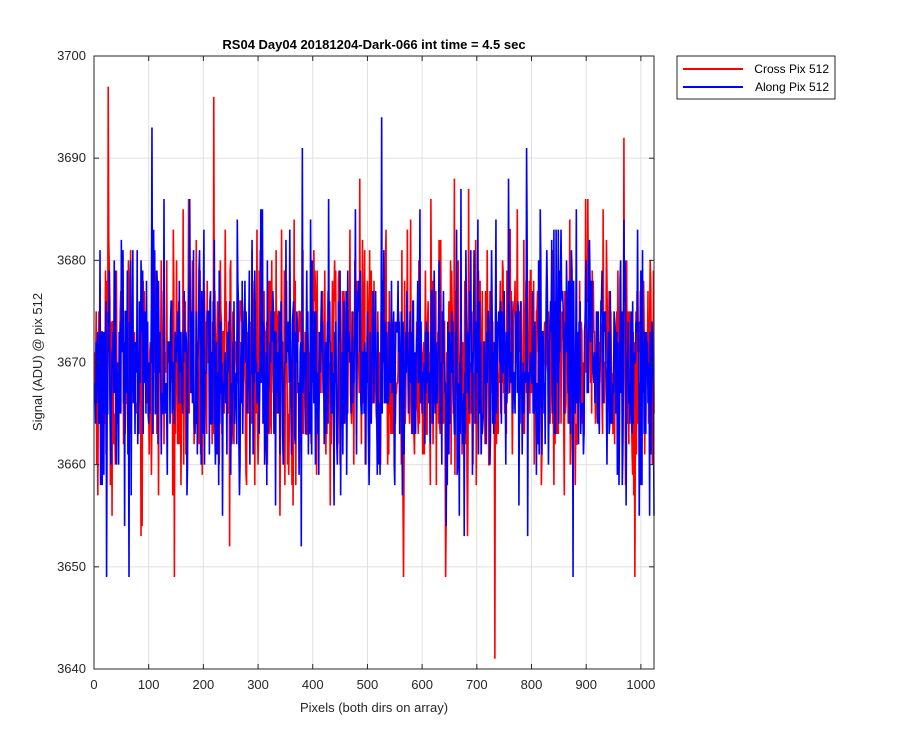  What do you see at coordinates (71, 464) in the screenshot?
I see `y-tick-label: 3660` at bounding box center [71, 464].